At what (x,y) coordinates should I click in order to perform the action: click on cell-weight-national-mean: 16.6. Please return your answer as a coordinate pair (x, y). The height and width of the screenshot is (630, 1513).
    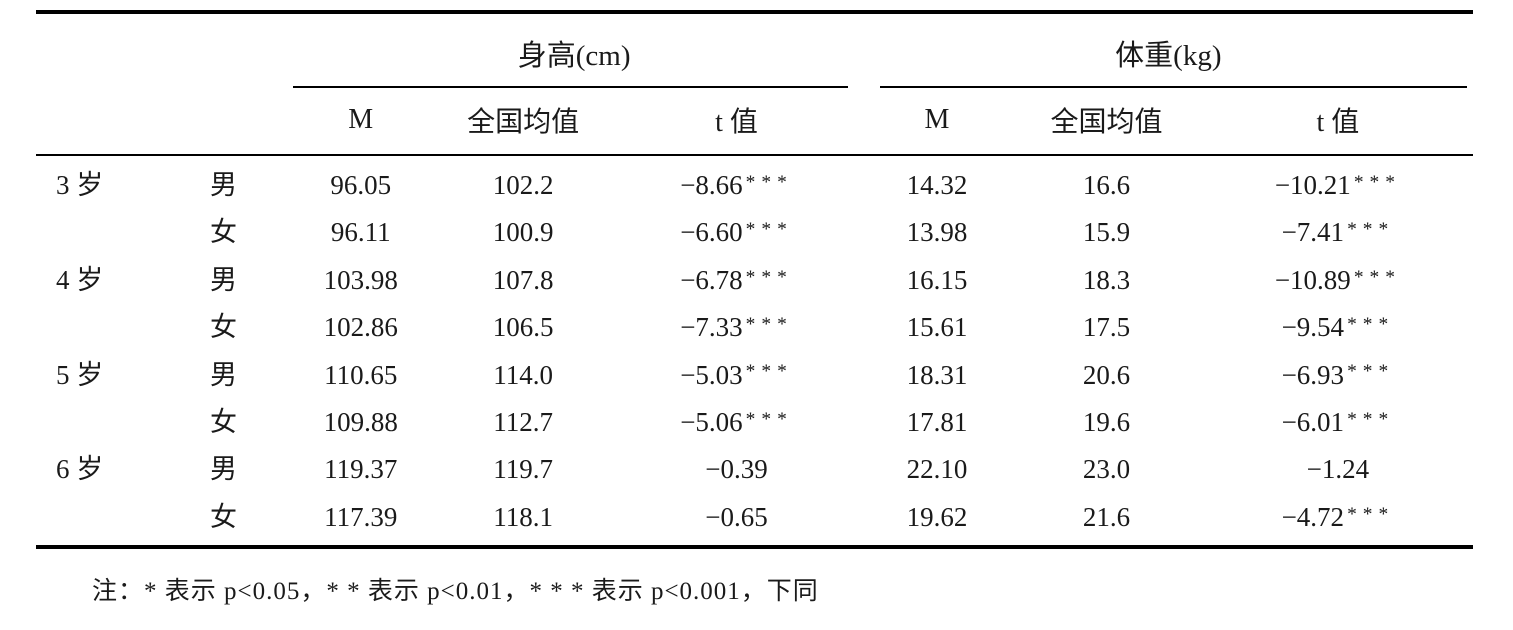
    Looking at the image, I should click on (1106, 185).